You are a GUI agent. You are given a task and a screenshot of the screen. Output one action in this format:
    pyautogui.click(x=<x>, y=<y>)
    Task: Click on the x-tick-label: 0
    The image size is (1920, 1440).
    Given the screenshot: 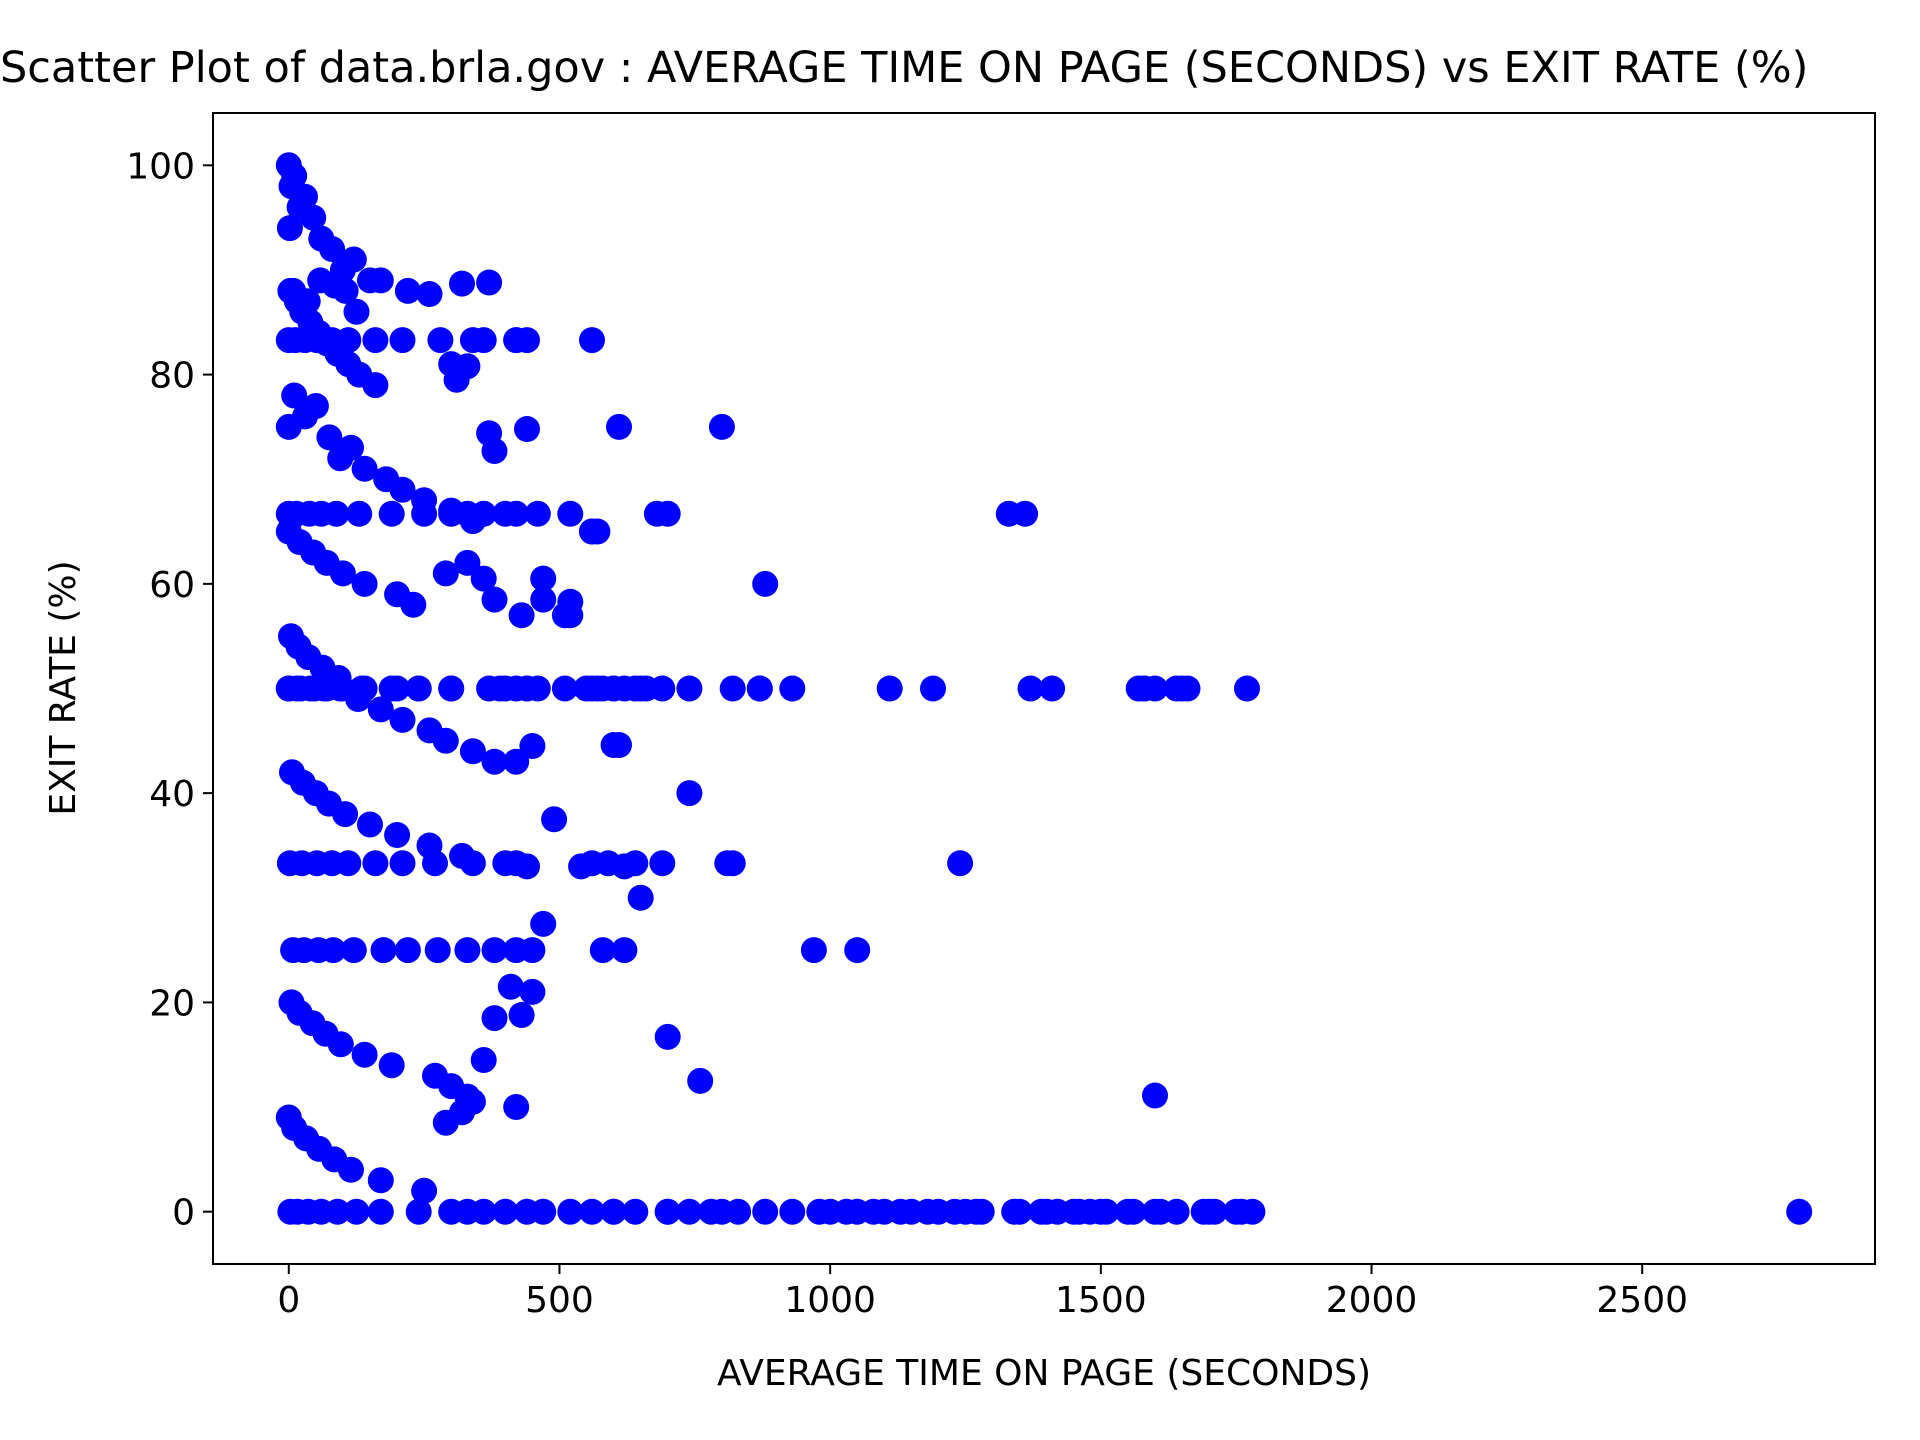 What is the action you would take?
    pyautogui.click(x=288, y=1300)
    